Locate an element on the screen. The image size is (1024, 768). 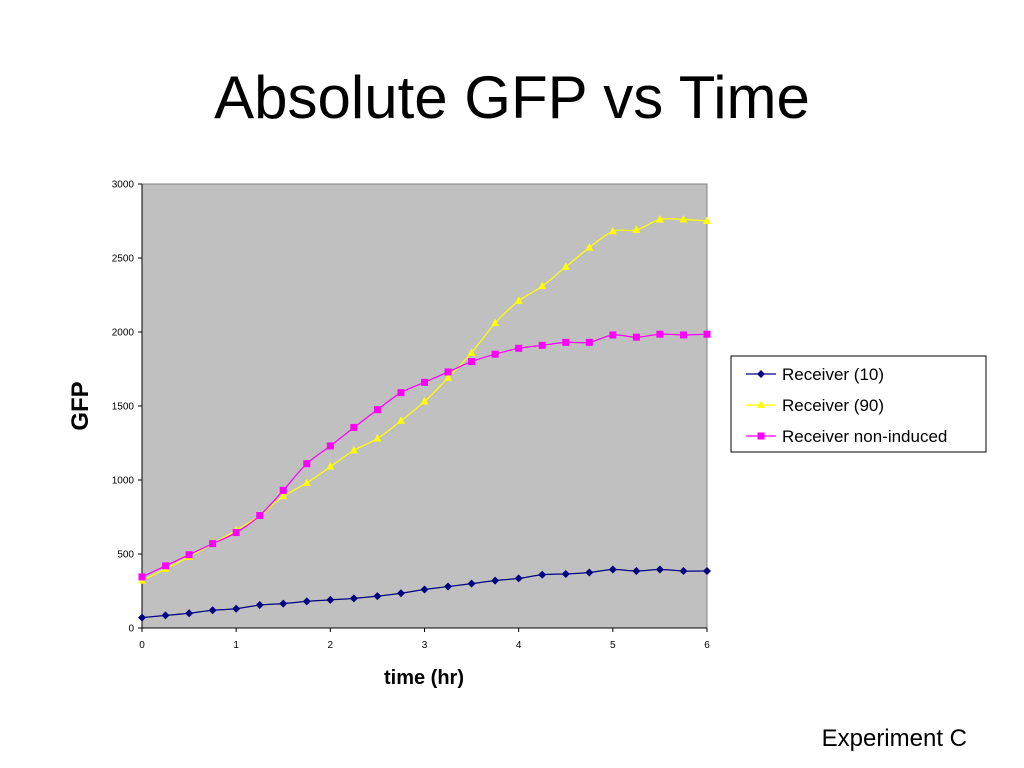
y-tick-label: 2500 is located at coordinates (123, 259).